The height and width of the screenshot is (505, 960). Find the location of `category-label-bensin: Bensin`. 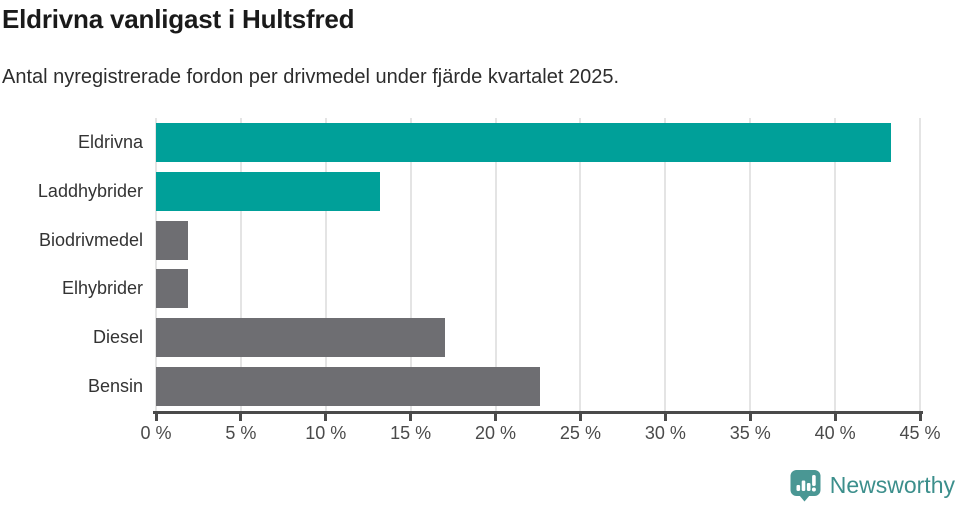

category-label-bensin: Bensin is located at coordinates (115, 386).